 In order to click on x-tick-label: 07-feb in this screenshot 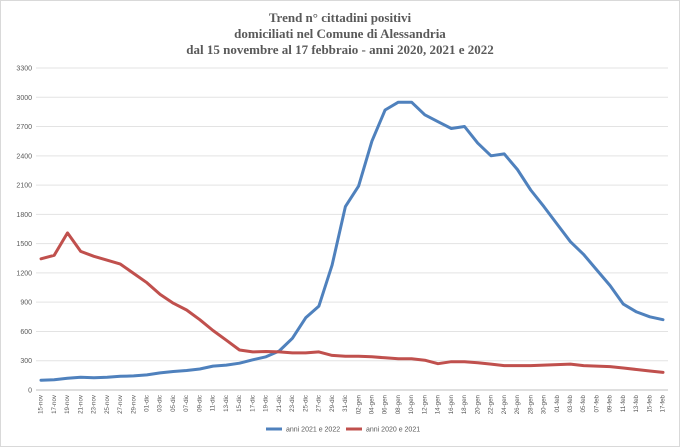, I will do `click(596, 403)`.